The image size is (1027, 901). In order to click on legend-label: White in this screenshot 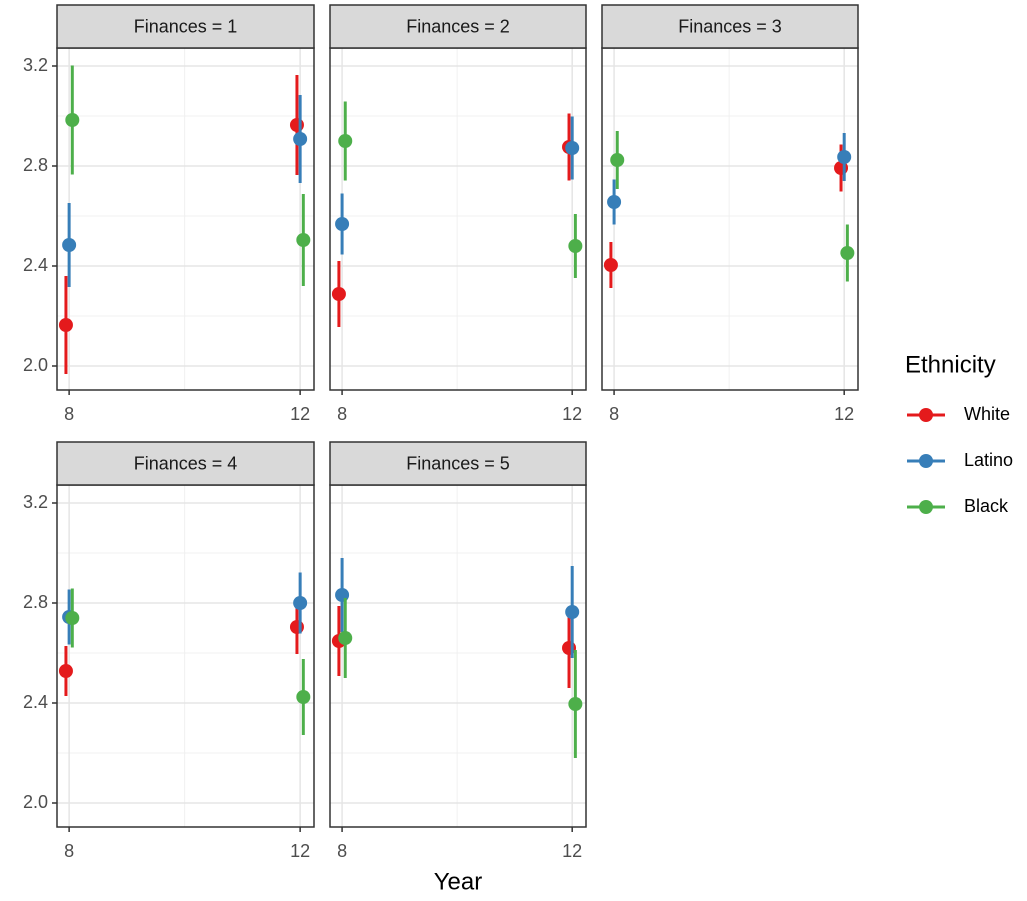, I will do `click(987, 414)`.